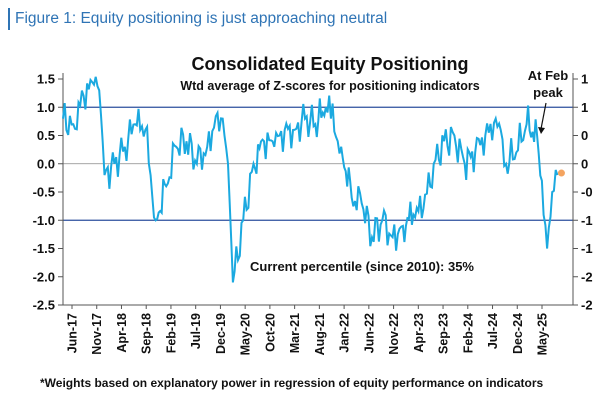  What do you see at coordinates (44, 276) in the screenshot?
I see `y-tick-label: -2.0` at bounding box center [44, 276].